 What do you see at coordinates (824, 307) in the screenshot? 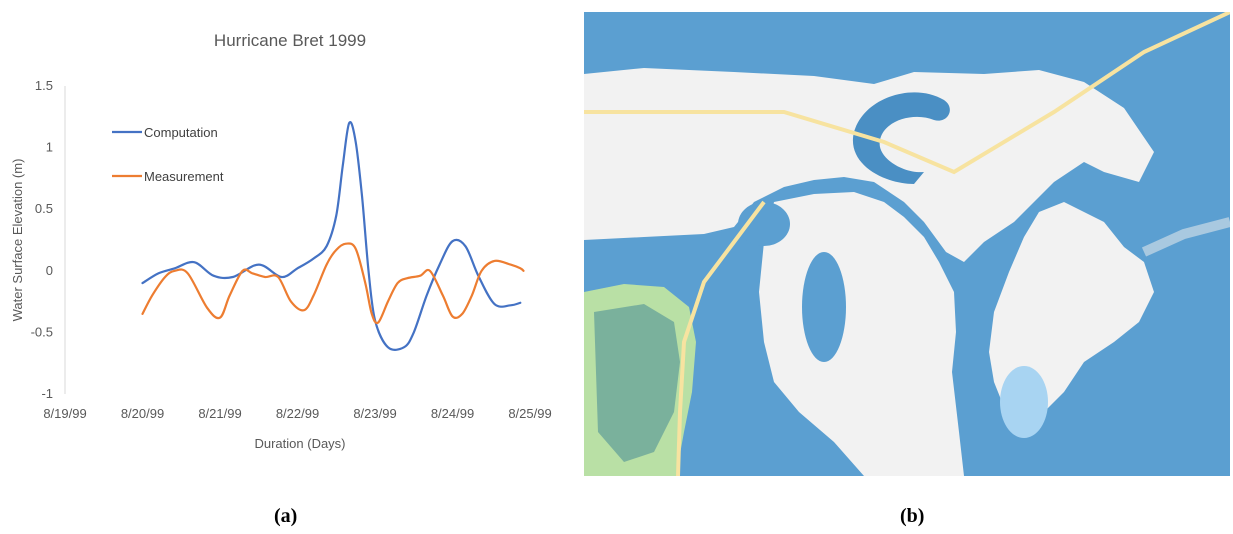
I see `lagoon` at bounding box center [824, 307].